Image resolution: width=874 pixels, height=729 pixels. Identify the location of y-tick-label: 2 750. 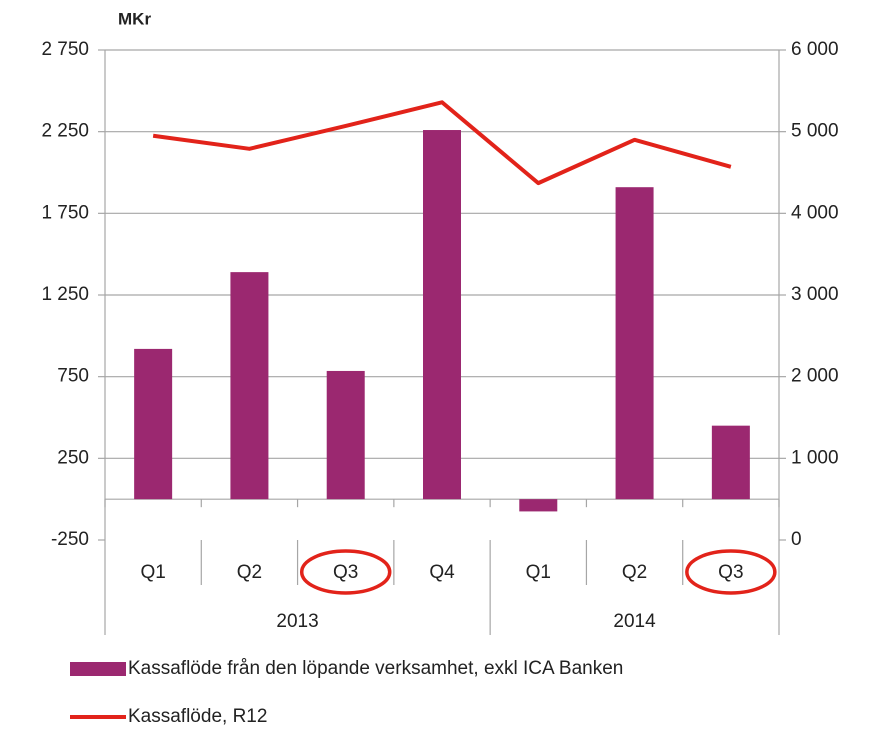
(65, 49).